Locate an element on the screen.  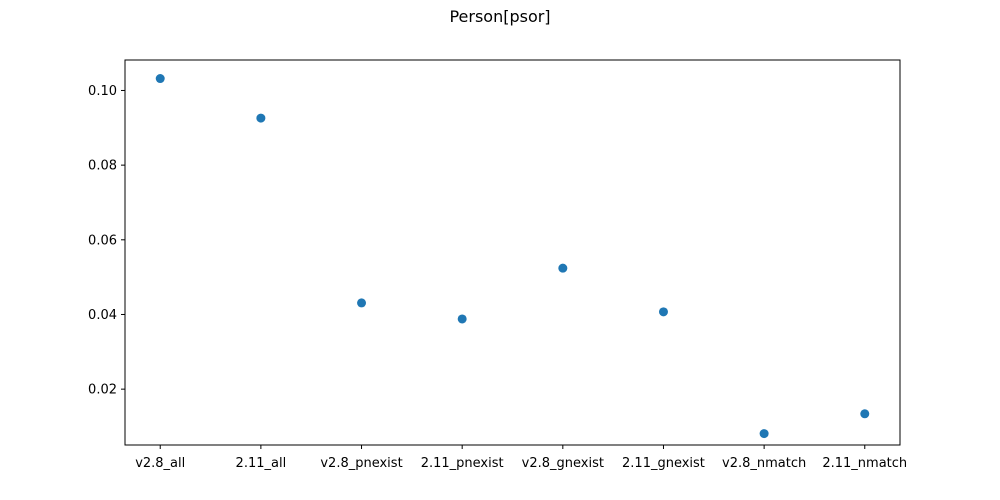
chart-title: Person[psor] is located at coordinates (500, 16).